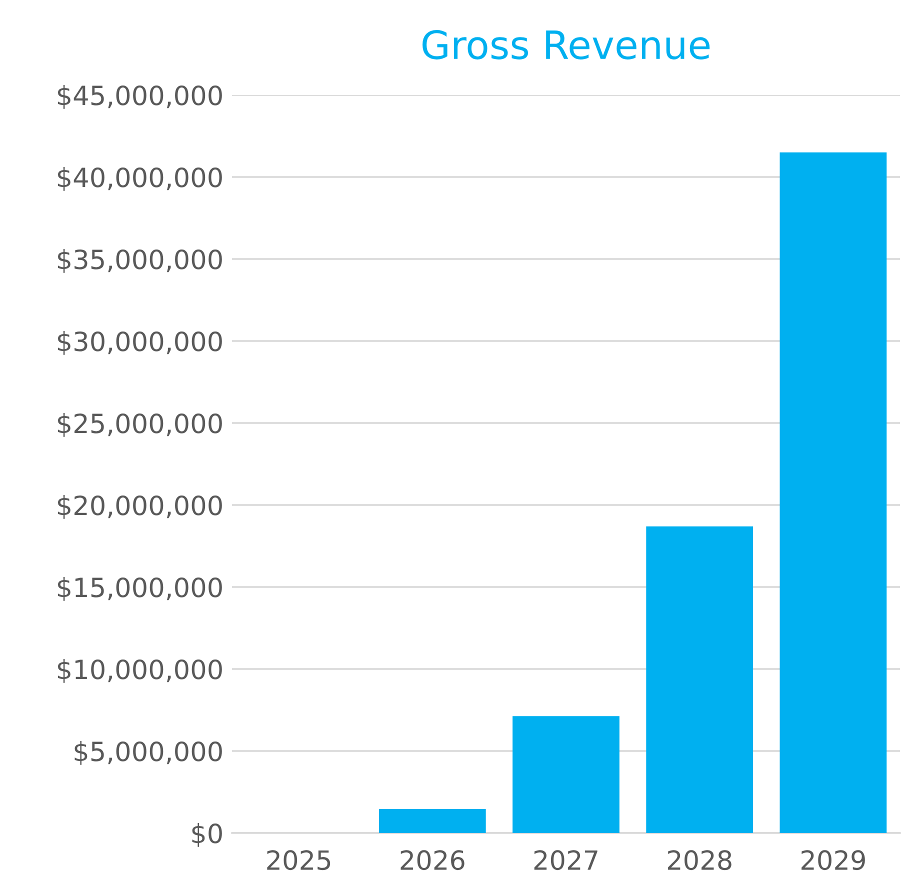 This screenshot has height=891, width=907. I want to click on y-tick-label: $10,000,000, so click(140, 670).